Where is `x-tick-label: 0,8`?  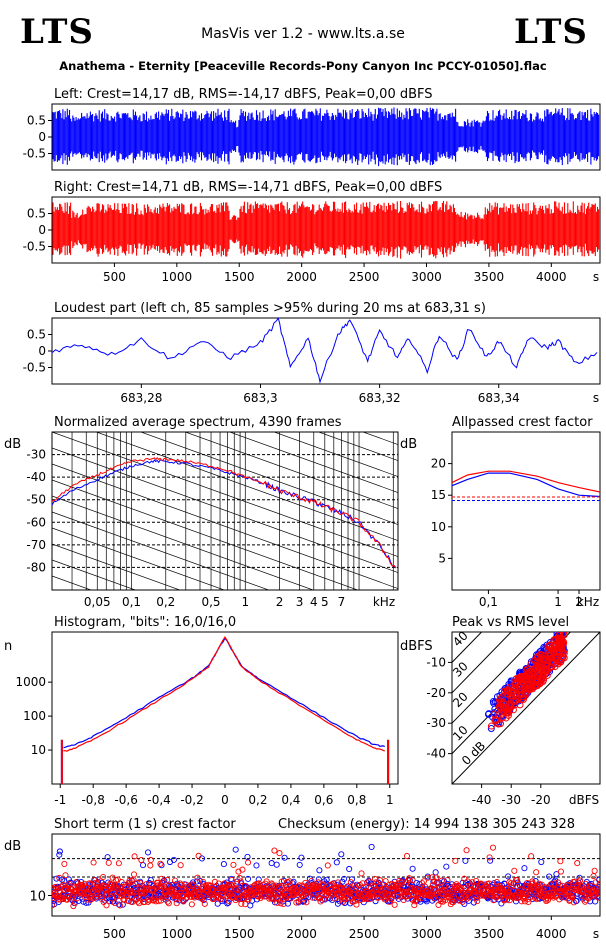
x-tick-label: 0,8 is located at coordinates (356, 800).